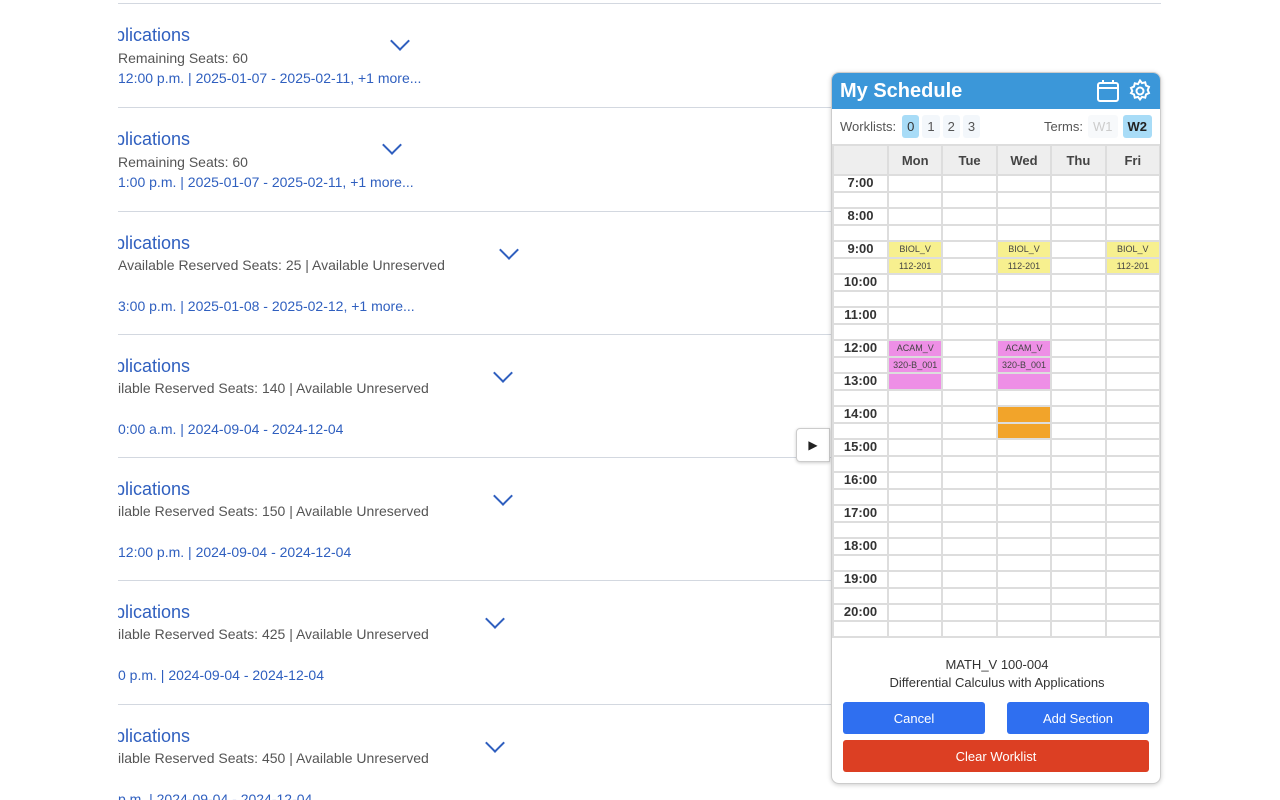  I want to click on worklist-tab-3: 3, so click(971, 126).